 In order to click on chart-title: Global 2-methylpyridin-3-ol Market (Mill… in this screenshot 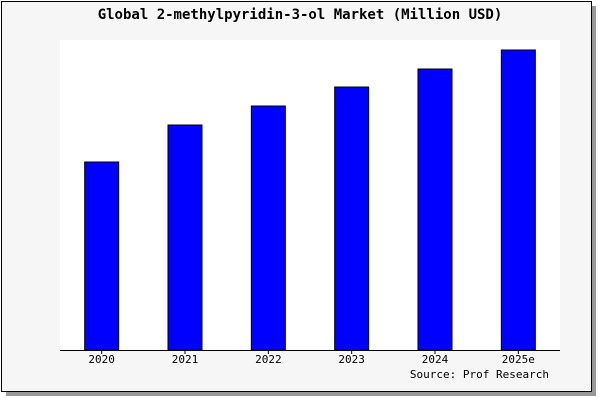, I will do `click(300, 15)`.